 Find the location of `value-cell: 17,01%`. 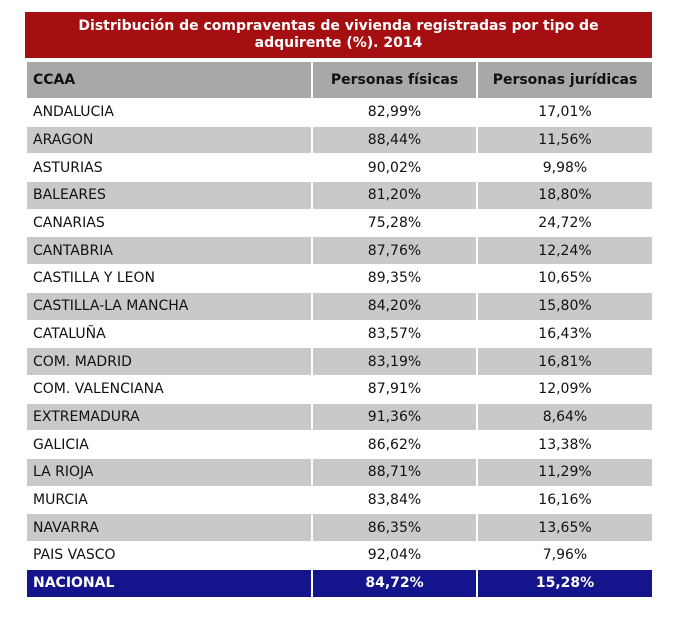

value-cell: 17,01% is located at coordinates (565, 112).